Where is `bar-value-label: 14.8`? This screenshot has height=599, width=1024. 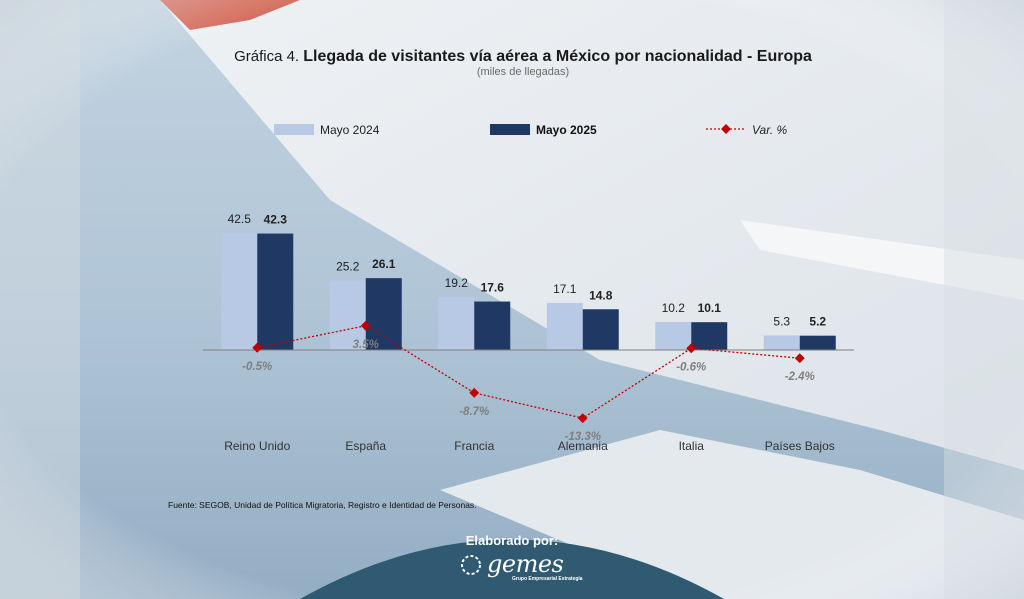 bar-value-label: 14.8 is located at coordinates (601, 295).